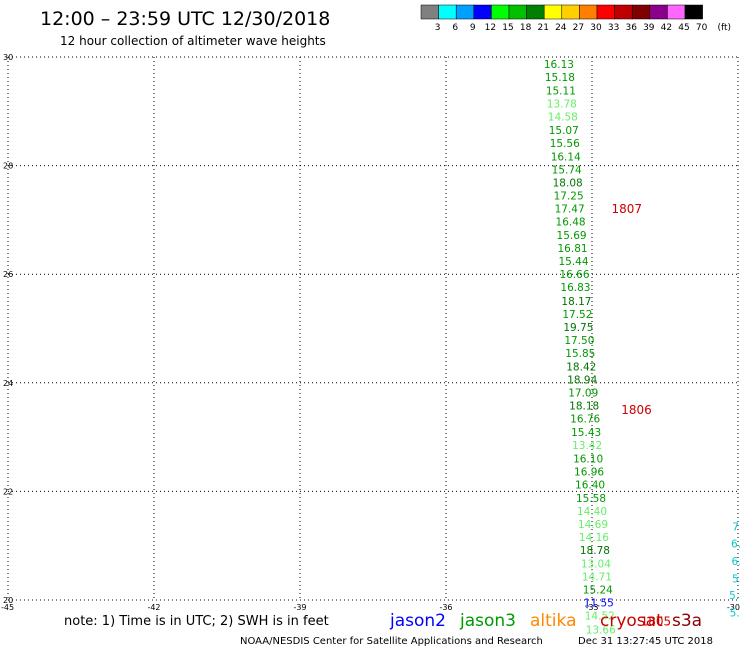 This screenshot has width=740, height=654. Describe the element at coordinates (593, 525) in the screenshot. I see `wave-height-label: 14.69` at that location.